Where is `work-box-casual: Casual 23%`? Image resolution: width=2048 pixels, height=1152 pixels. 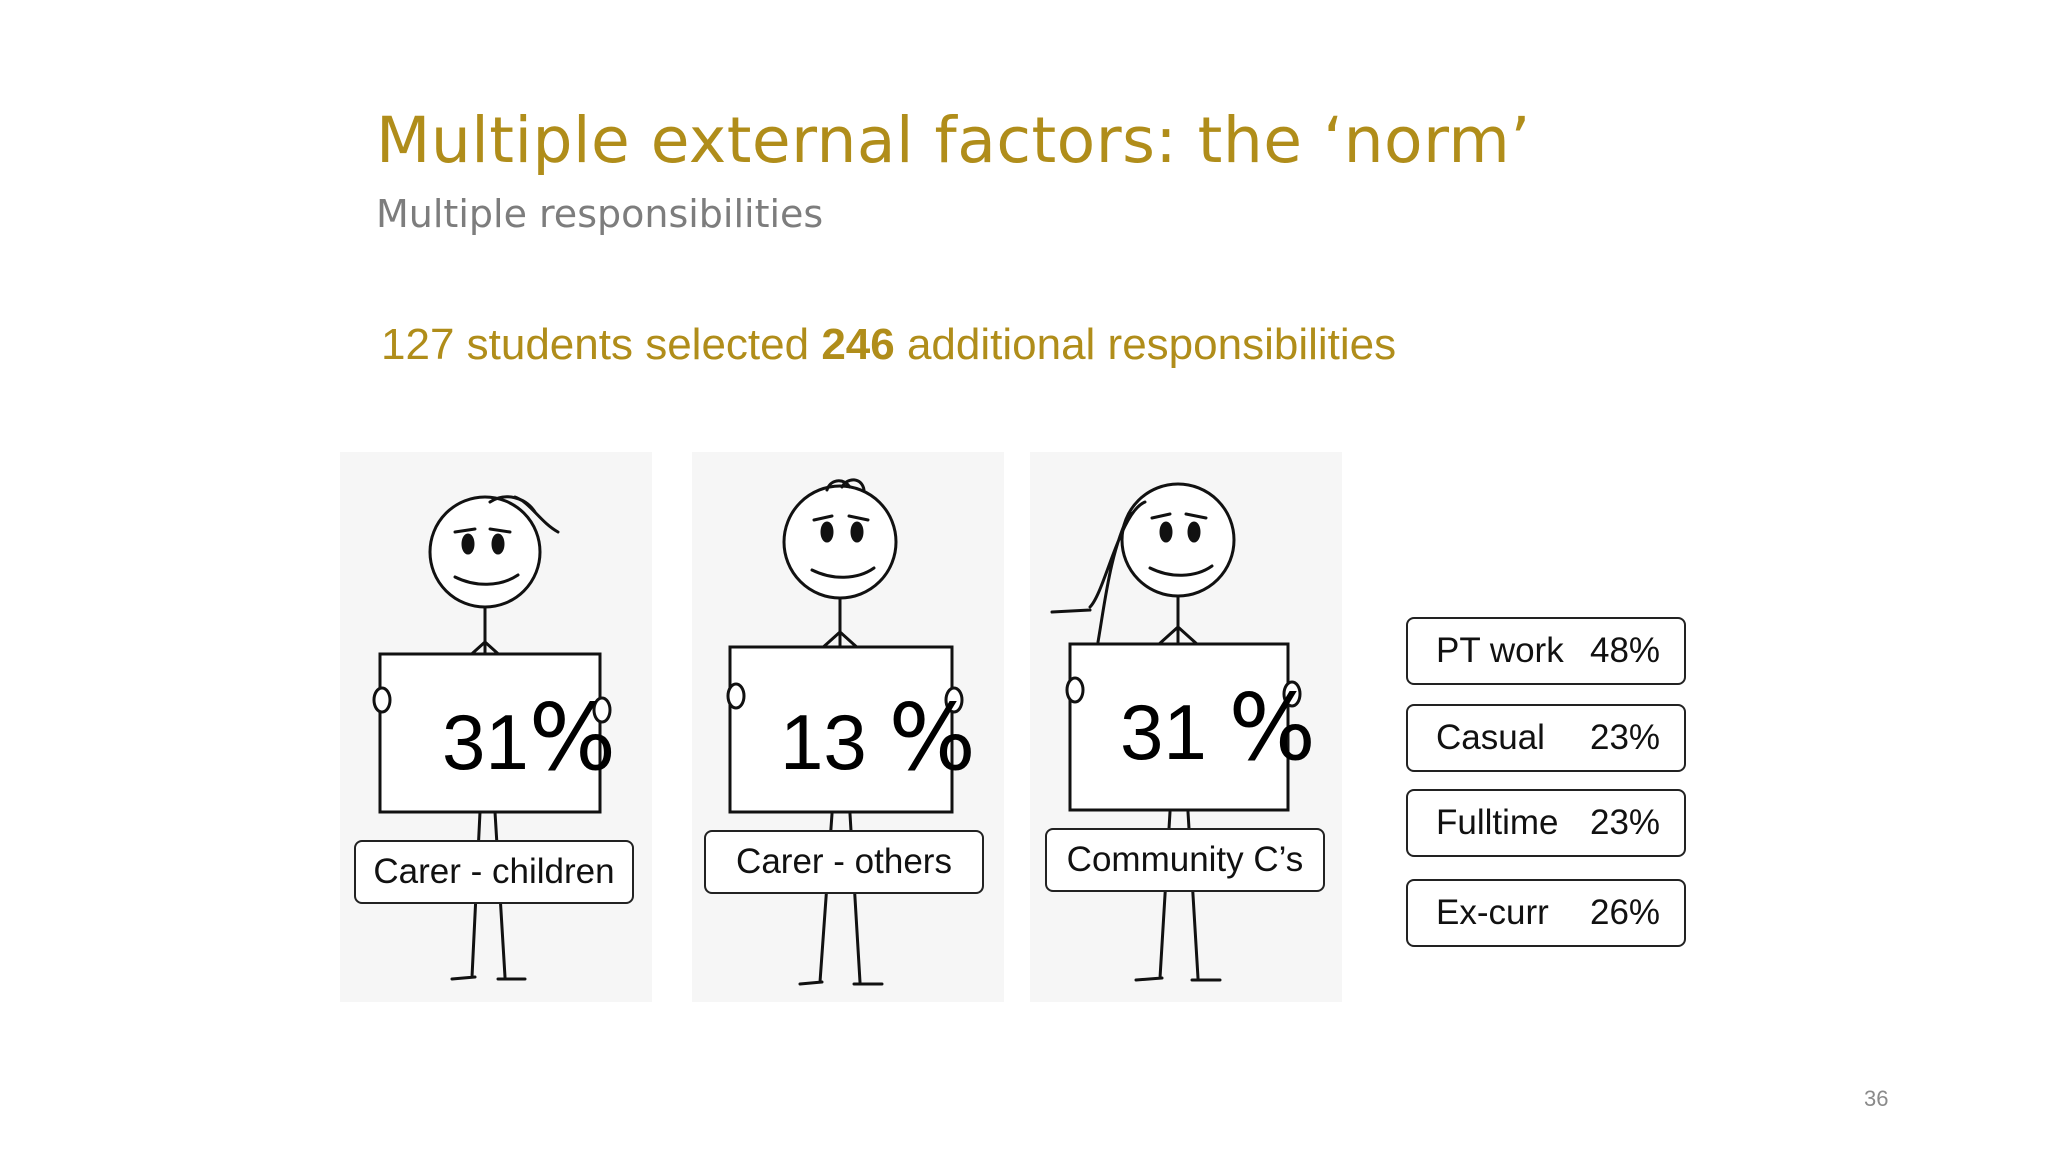 work-box-casual: Casual 23% is located at coordinates (1546, 738).